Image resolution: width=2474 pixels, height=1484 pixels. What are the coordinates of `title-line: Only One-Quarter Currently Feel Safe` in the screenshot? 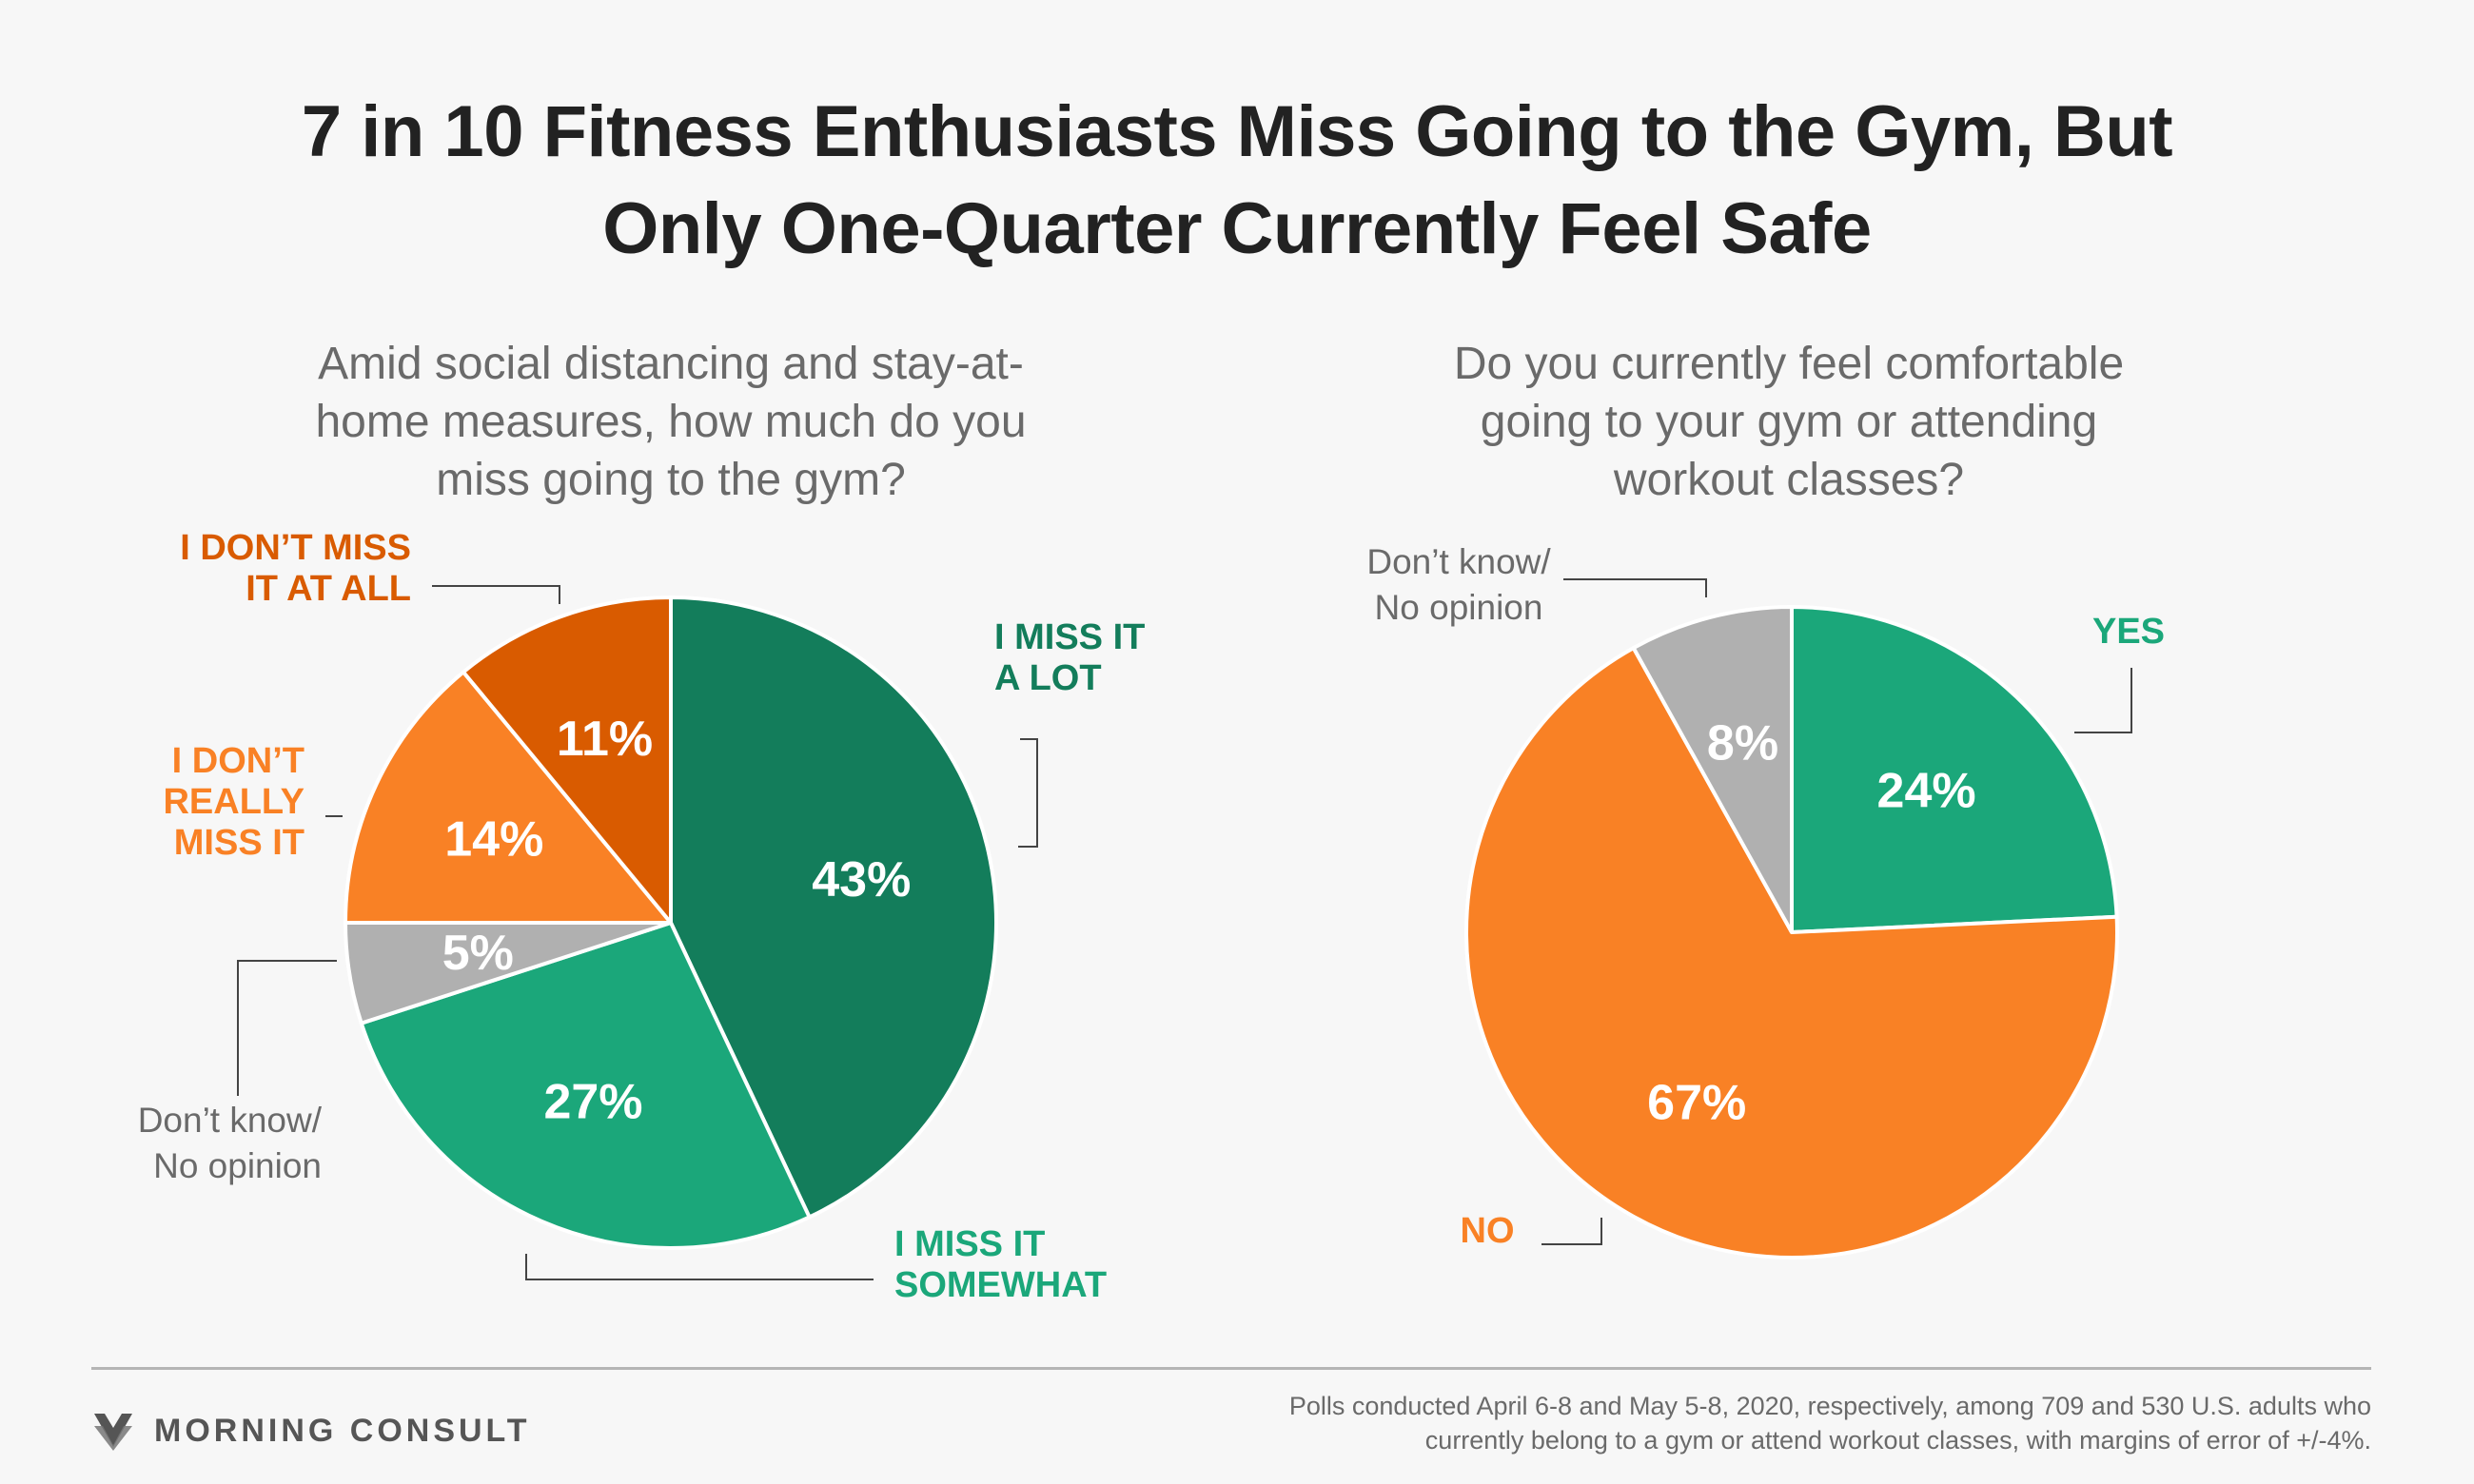 It's located at (1237, 228).